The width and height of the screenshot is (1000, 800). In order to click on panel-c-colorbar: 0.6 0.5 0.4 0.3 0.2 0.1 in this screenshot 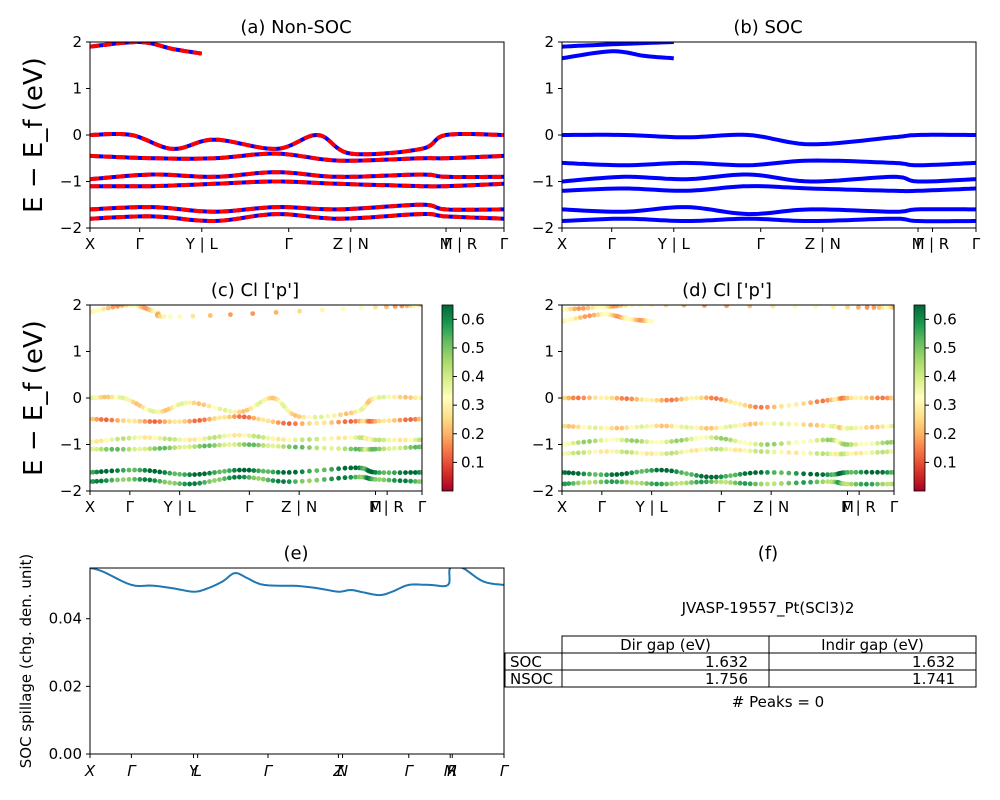, I will do `click(463, 398)`.